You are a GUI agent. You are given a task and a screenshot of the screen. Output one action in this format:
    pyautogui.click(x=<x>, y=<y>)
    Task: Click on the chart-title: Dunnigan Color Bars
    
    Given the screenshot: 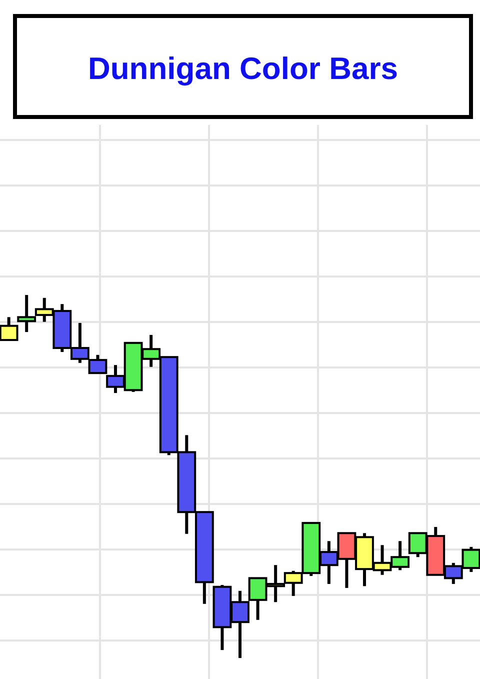 What is the action you would take?
    pyautogui.click(x=243, y=68)
    